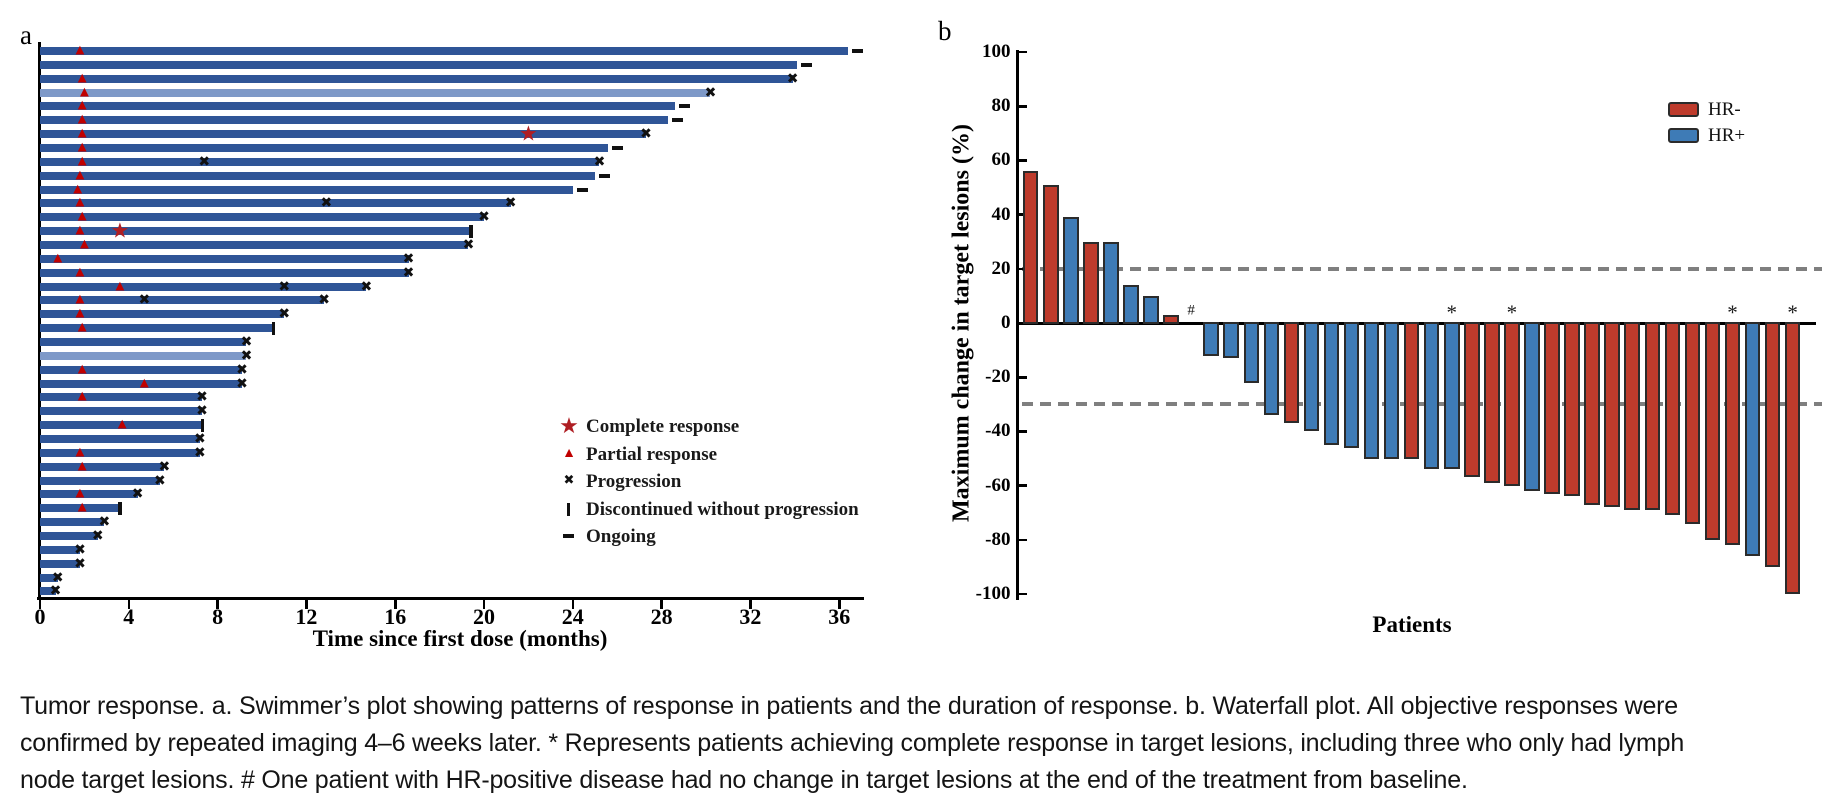 This screenshot has width=1835, height=803. What do you see at coordinates (40, 616) in the screenshot?
I see `x-tick-label: 0` at bounding box center [40, 616].